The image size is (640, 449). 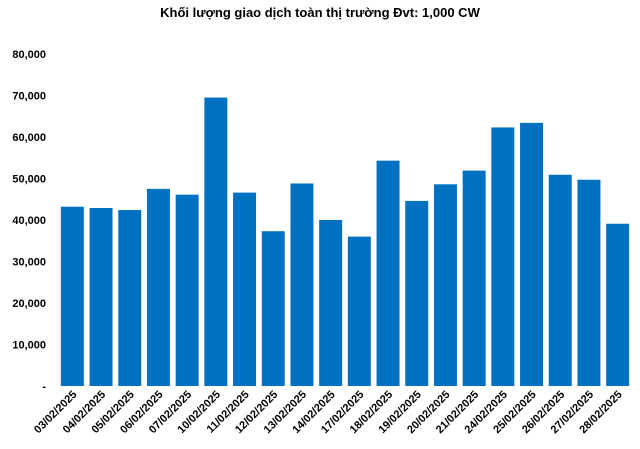 What do you see at coordinates (29, 55) in the screenshot?
I see `y-tick-label: 80,000` at bounding box center [29, 55].